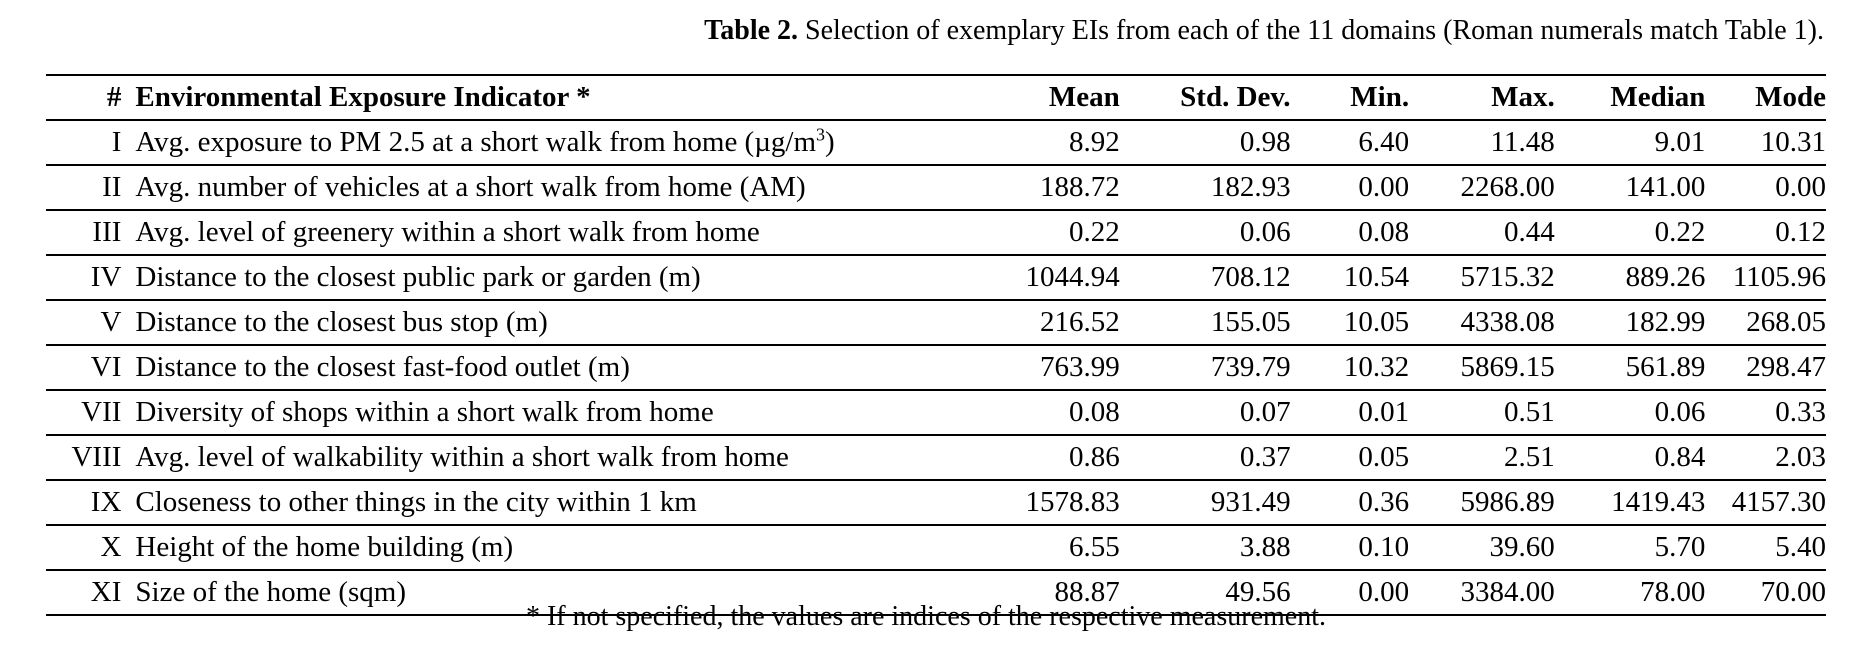 The image size is (1852, 656). What do you see at coordinates (1680, 457) in the screenshot?
I see `cell-median: 0.84` at bounding box center [1680, 457].